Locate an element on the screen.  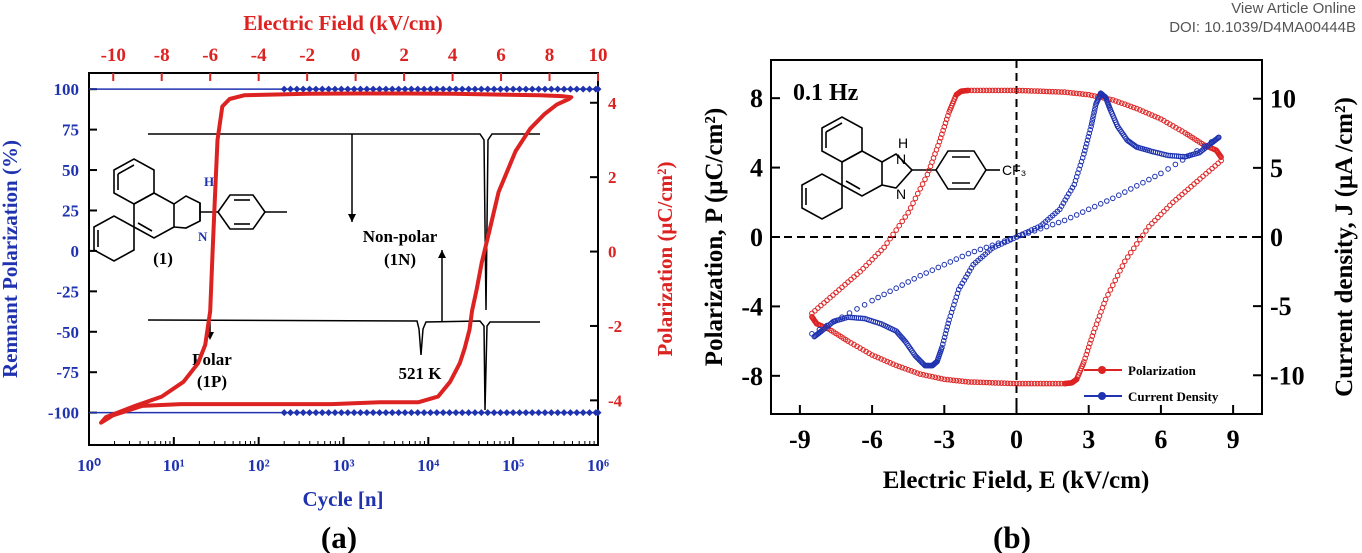
legend-current-density-marker is located at coordinates (1102, 396).